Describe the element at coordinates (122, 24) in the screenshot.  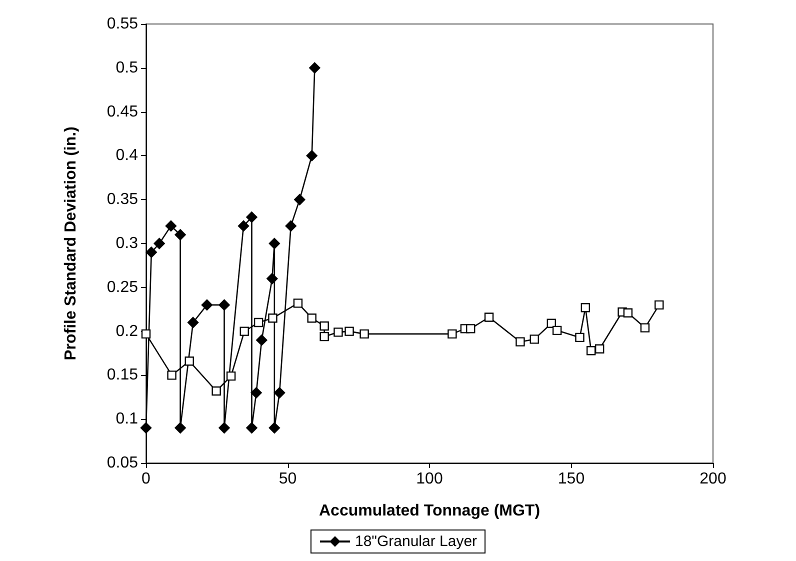
I see `y-tick-label: 0.55` at that location.